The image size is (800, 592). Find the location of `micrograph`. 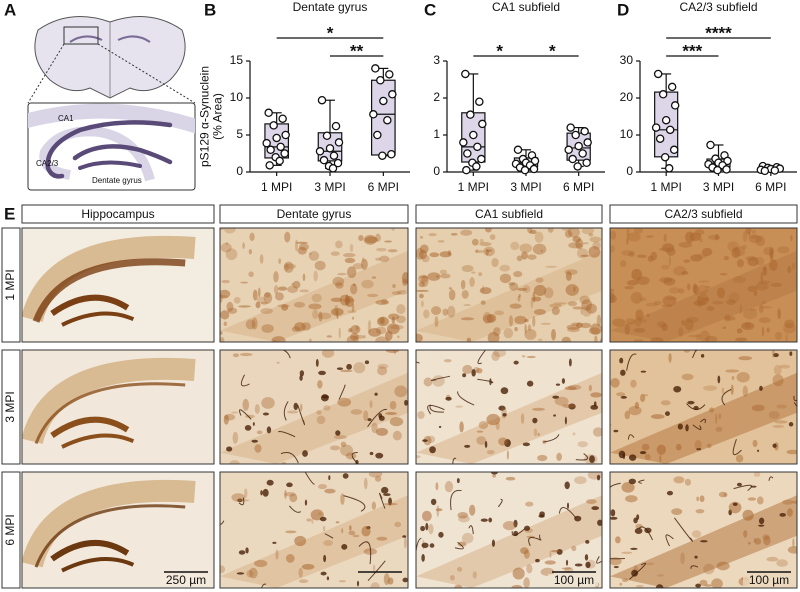

micrograph is located at coordinates (703, 407).